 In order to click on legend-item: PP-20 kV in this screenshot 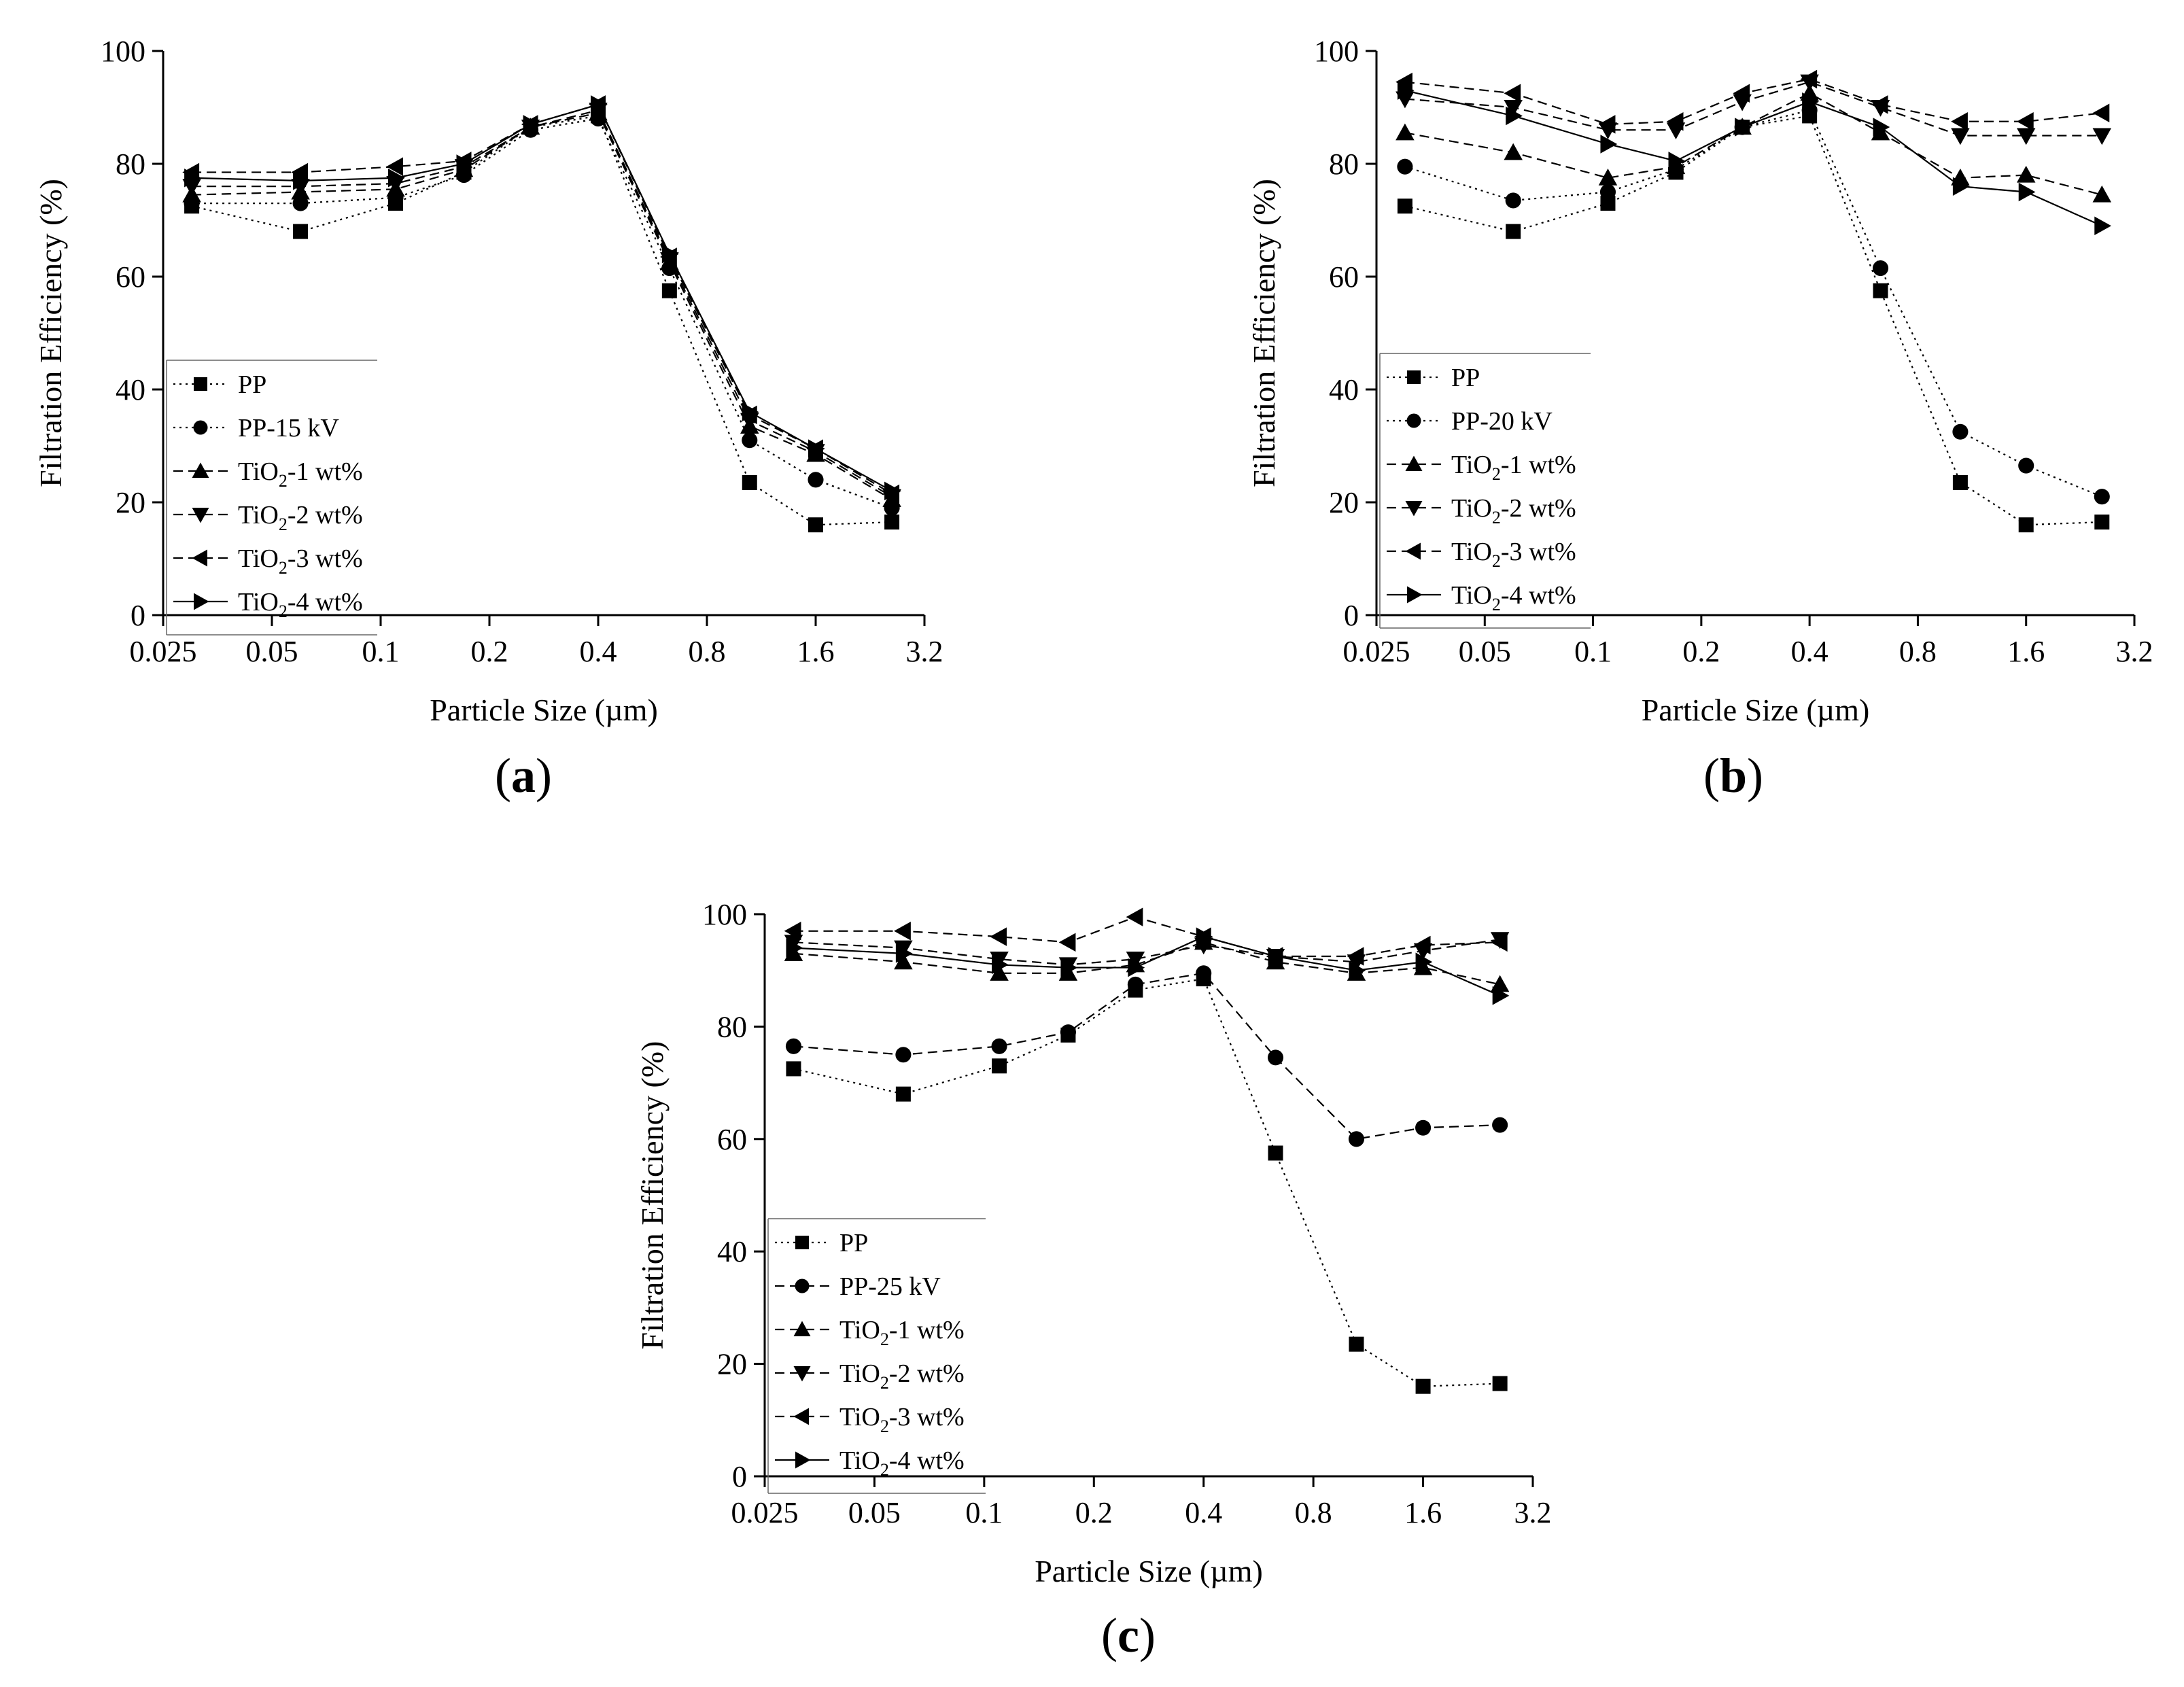, I will do `click(1470, 422)`.